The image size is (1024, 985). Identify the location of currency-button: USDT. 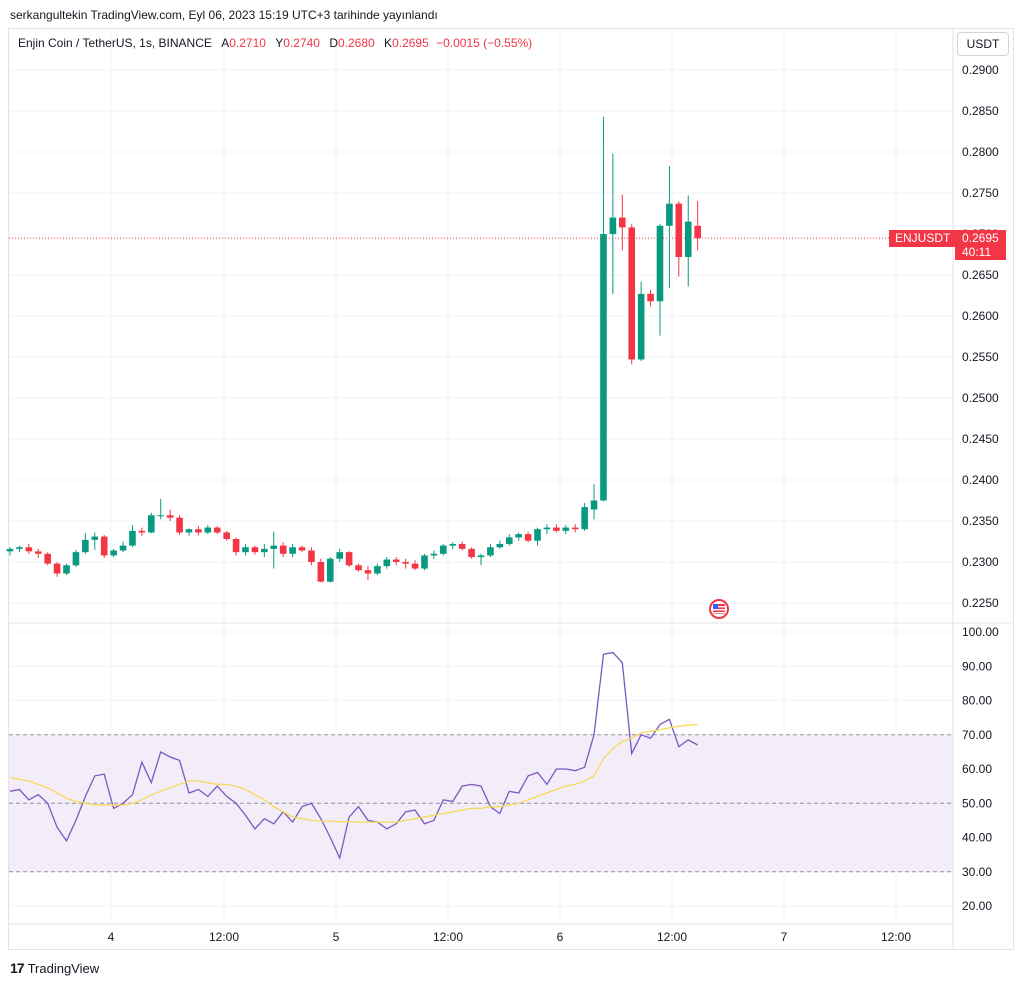
(983, 44).